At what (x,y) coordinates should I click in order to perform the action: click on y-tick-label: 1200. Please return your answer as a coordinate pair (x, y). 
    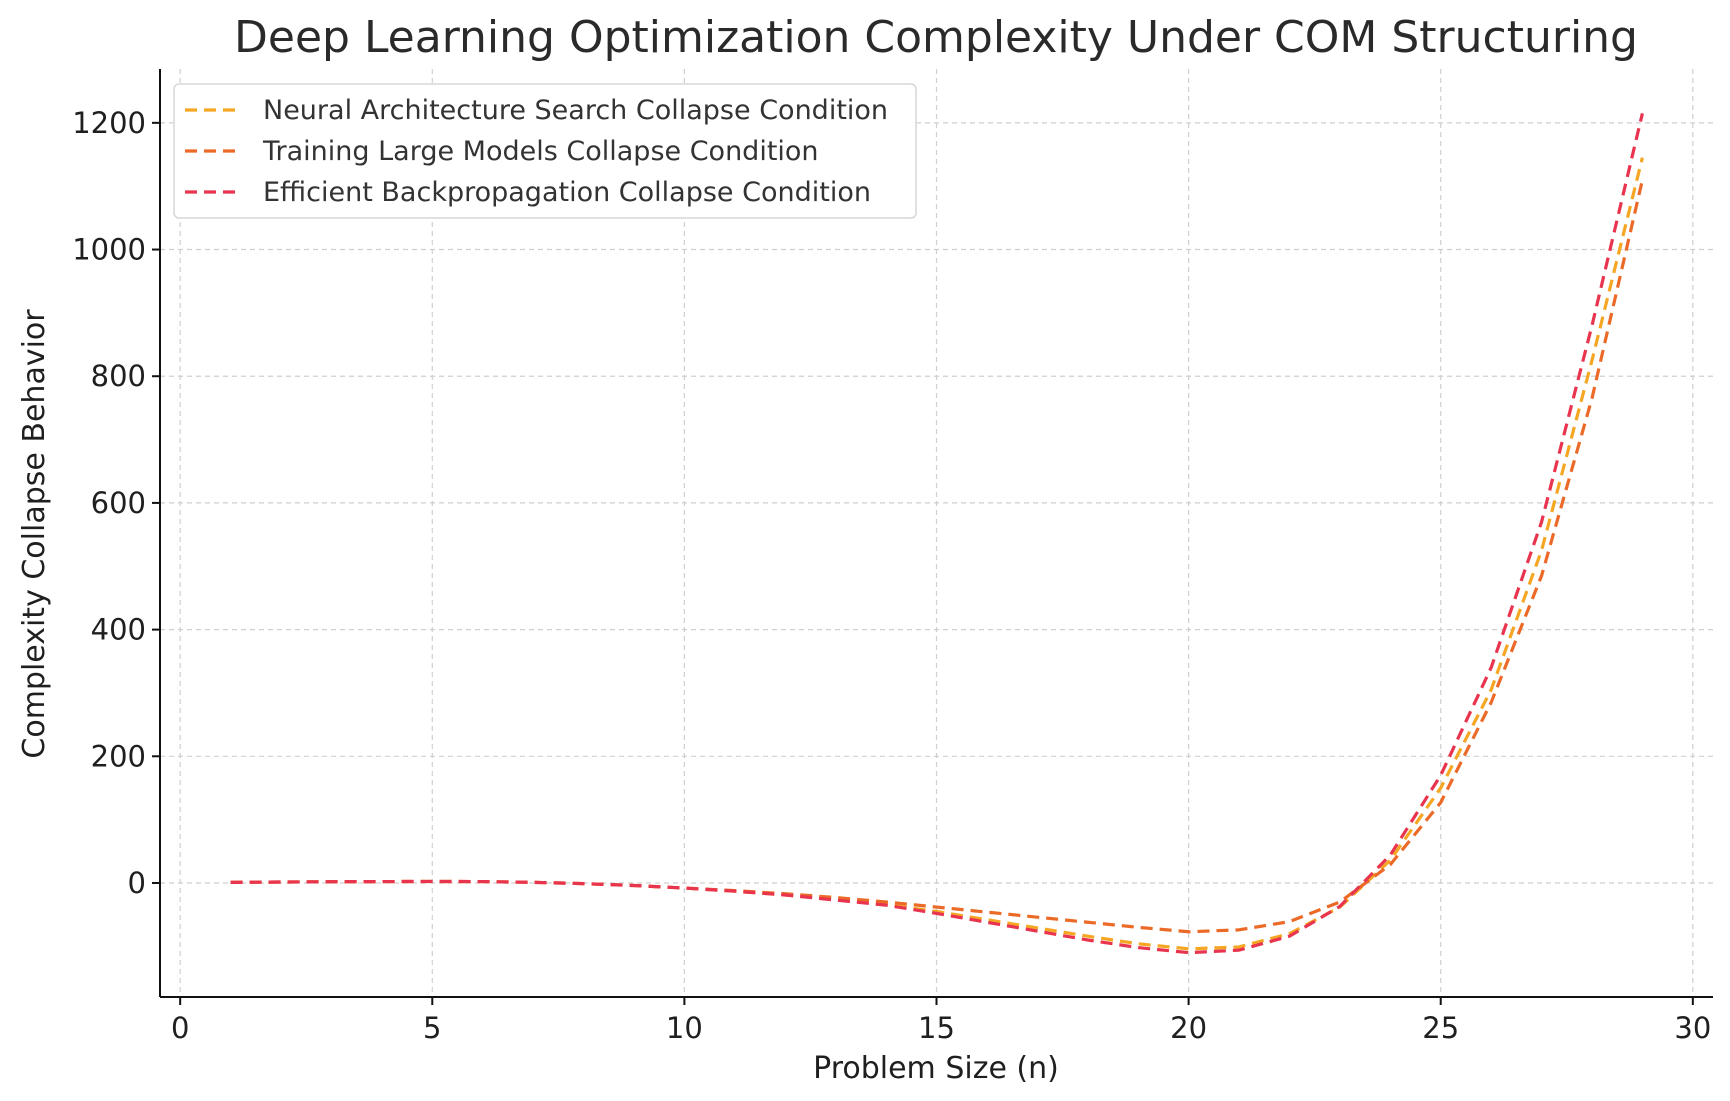
    Looking at the image, I should click on (109, 123).